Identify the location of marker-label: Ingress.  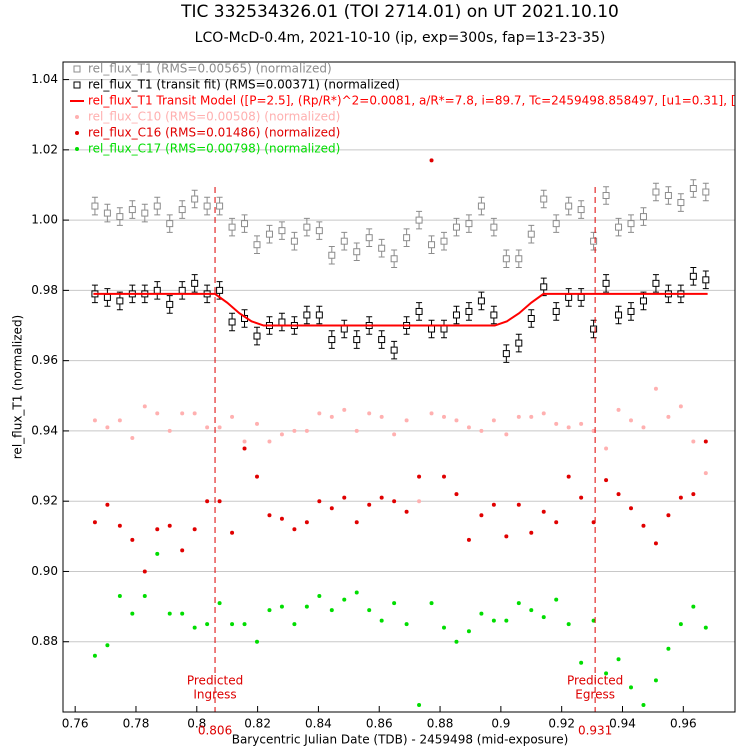
(214, 695).